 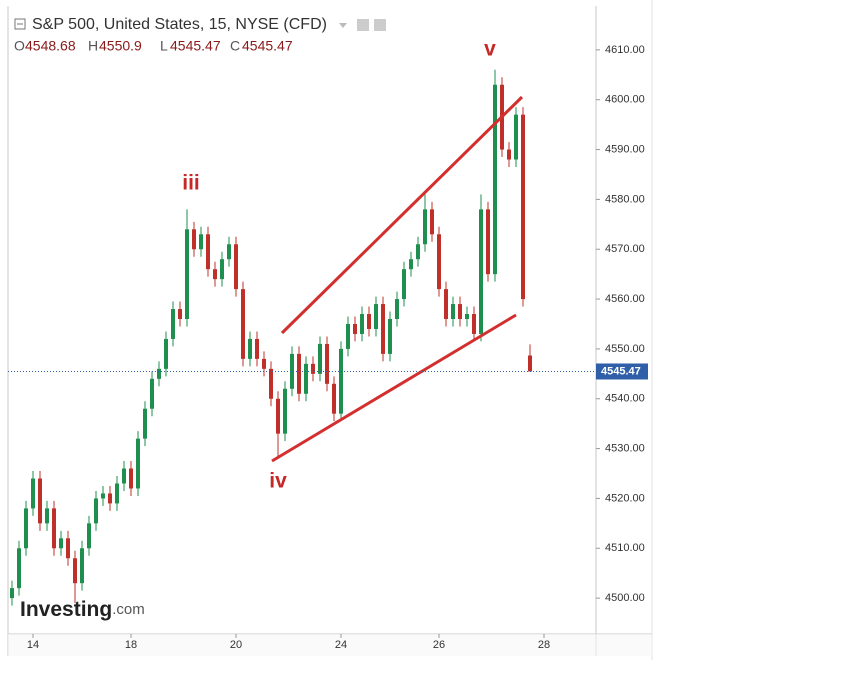 I want to click on ohlc-label: L, so click(x=164, y=46).